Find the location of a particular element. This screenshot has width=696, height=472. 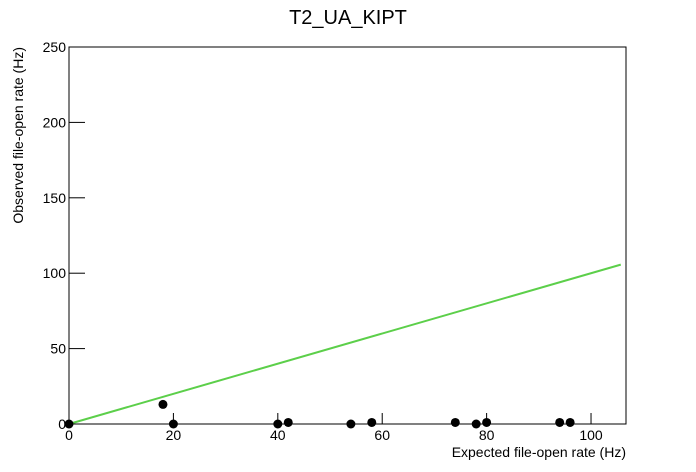

x-axis-label: Expected file-open rate (Hz) is located at coordinates (539, 452).